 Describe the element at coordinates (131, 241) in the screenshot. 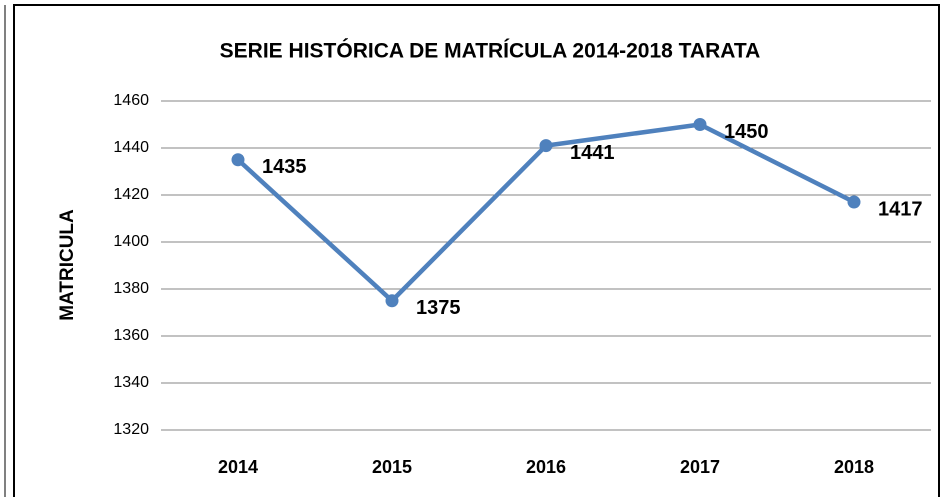

I see `y-tick-label: 1400` at that location.